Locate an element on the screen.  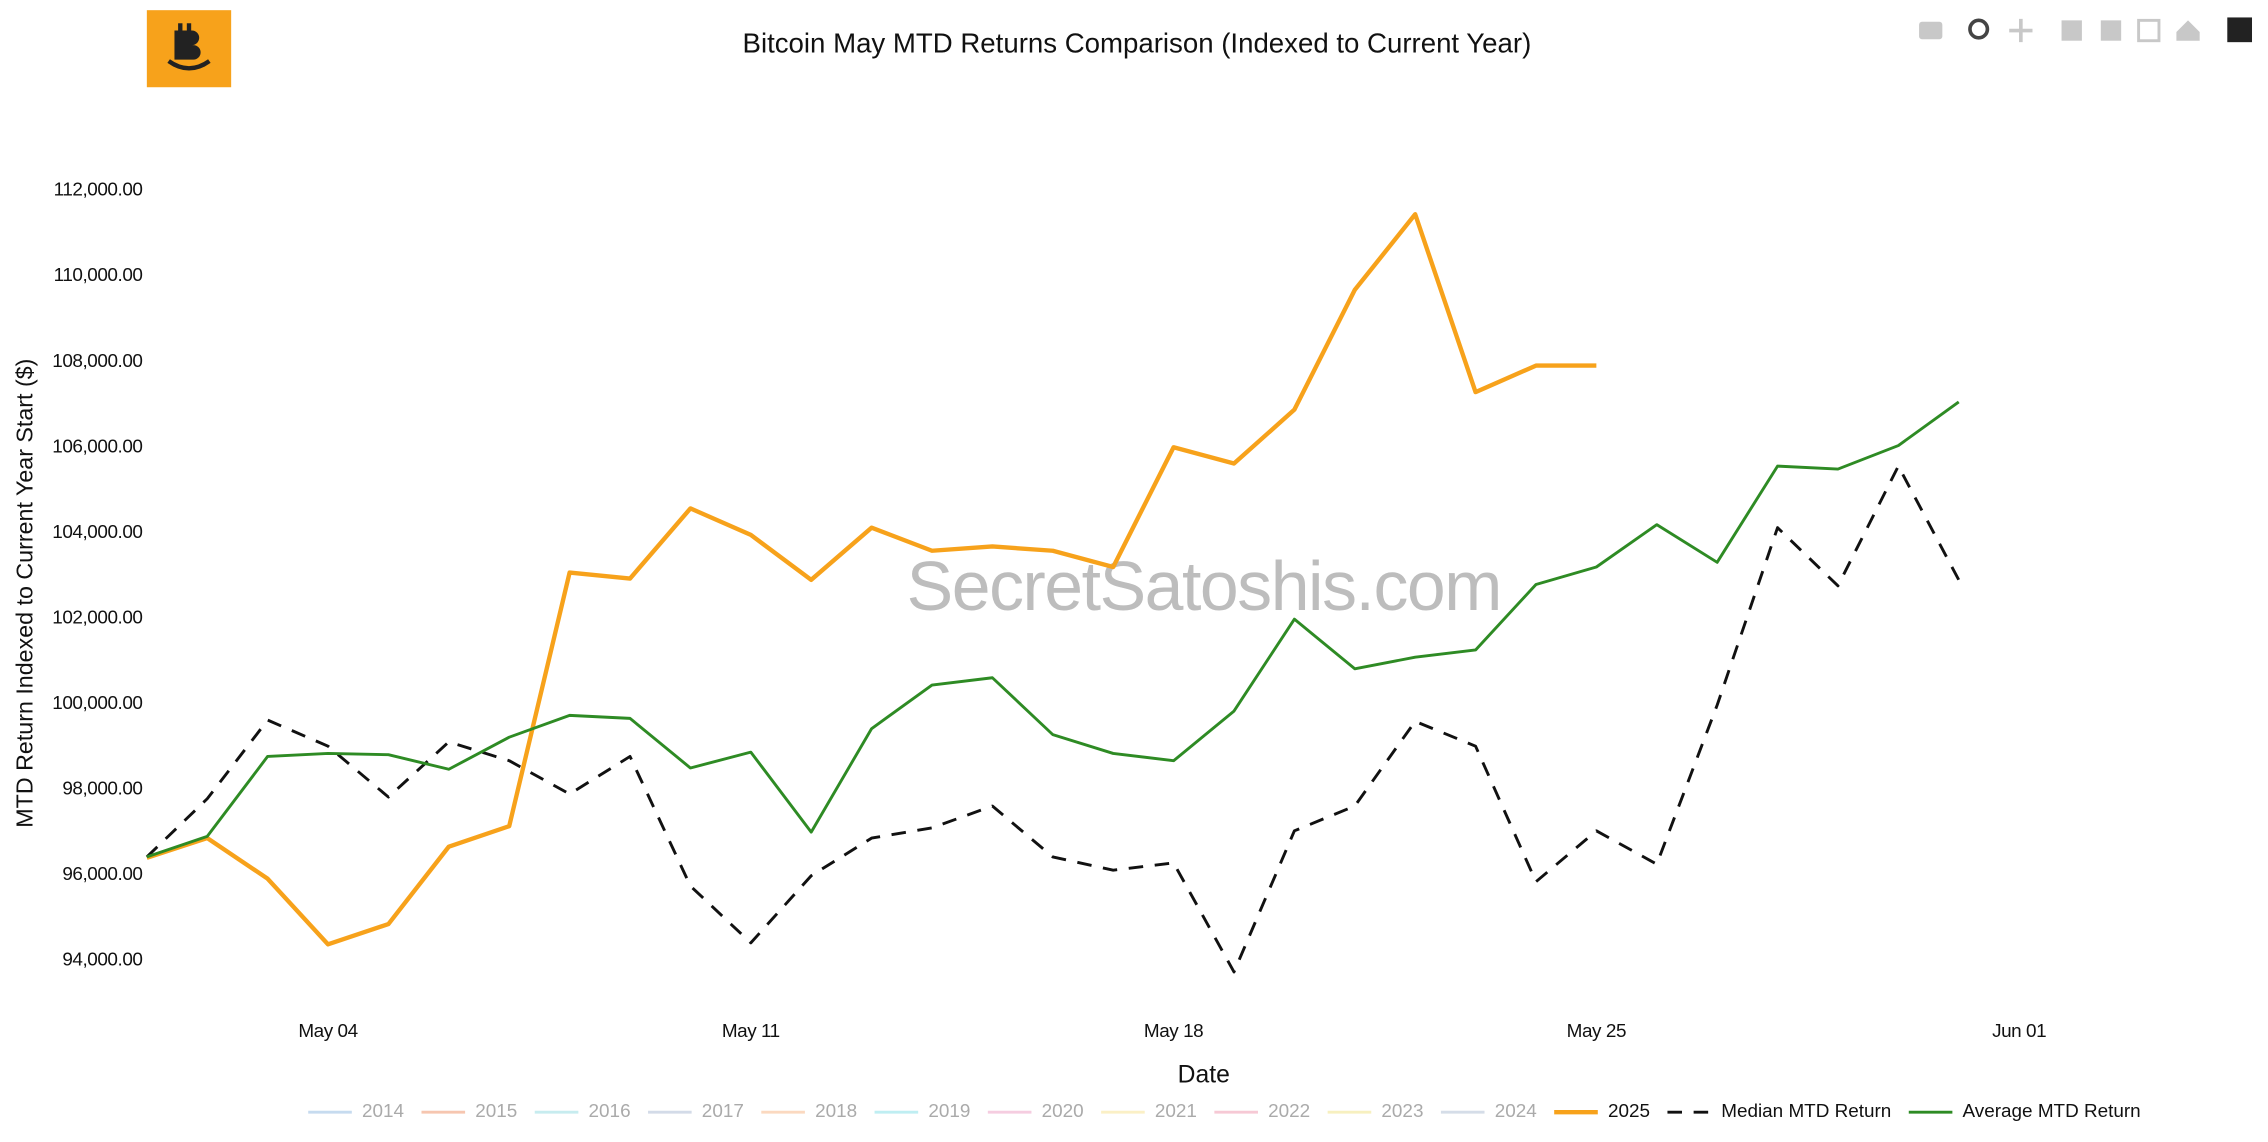
legend-item: Average MTD Return is located at coordinates (2024, 1111).